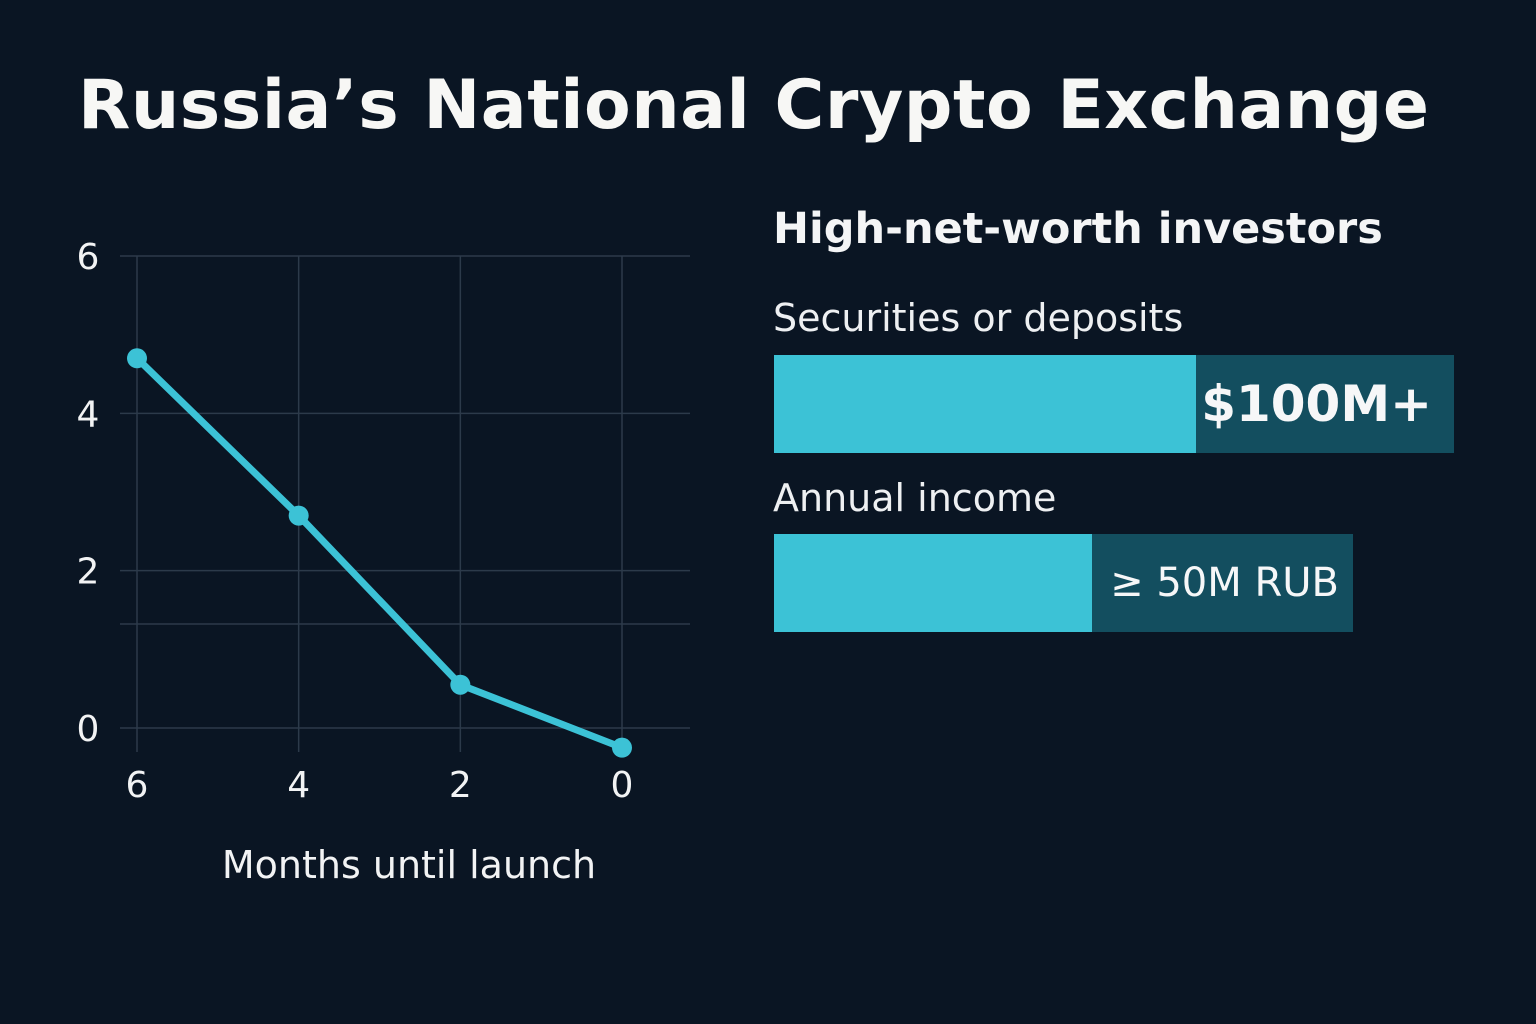 Image resolution: width=1536 pixels, height=1024 pixels. Describe the element at coordinates (1316, 404) in the screenshot. I see `securities-value: $100M+` at that location.